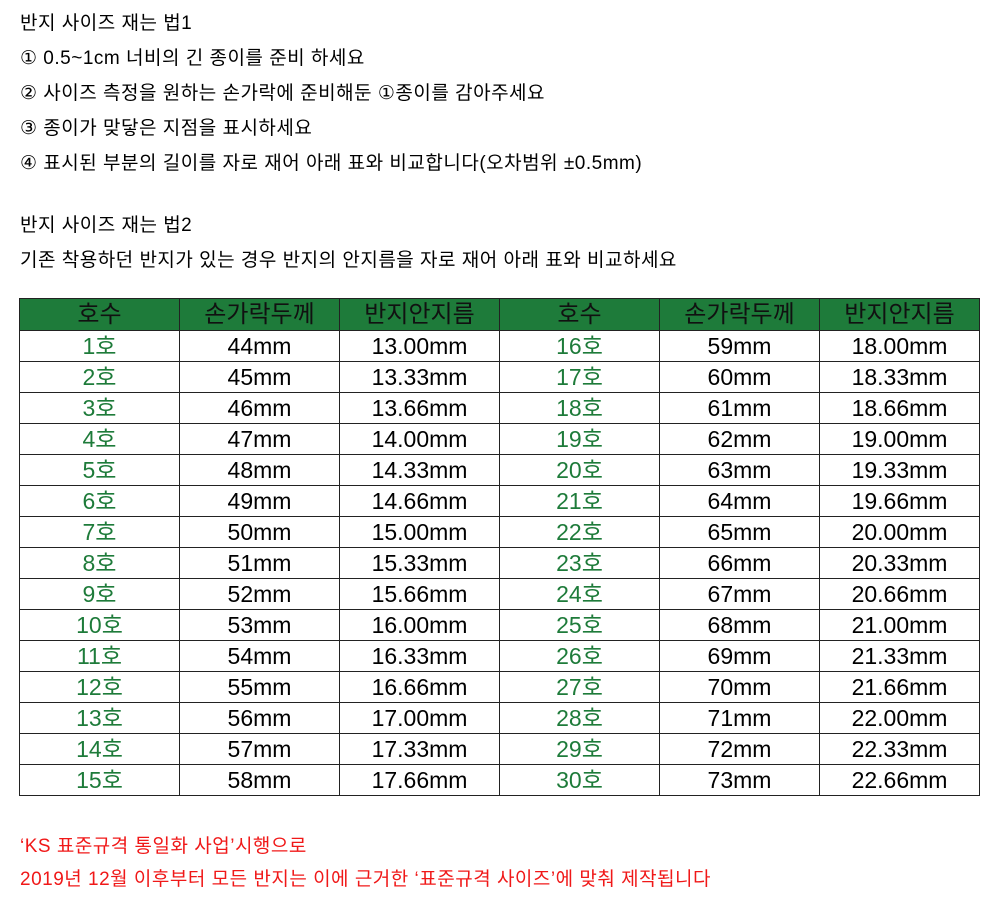  Describe the element at coordinates (99, 346) in the screenshot. I see `ring-size-cell: 1호` at that location.